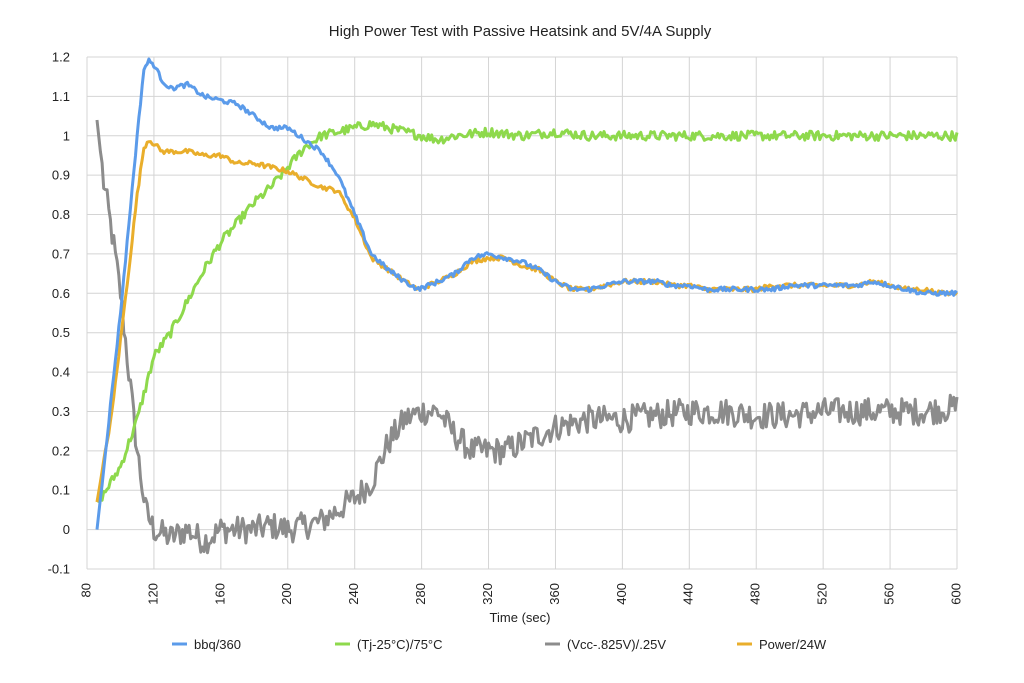  I want to click on y-tick-label: 0, so click(66, 529).